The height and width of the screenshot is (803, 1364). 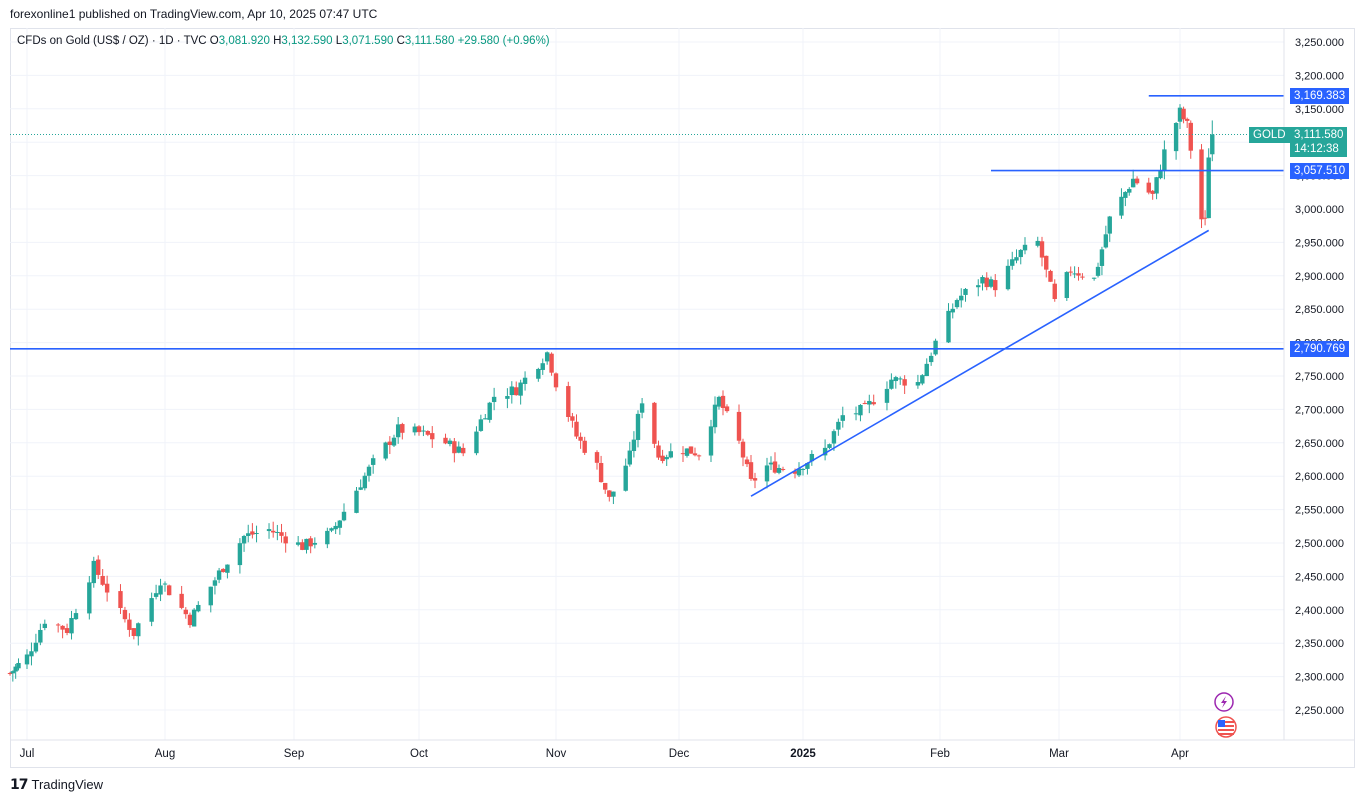 I want to click on level-price-tag-low: 2,790.769, so click(x=1320, y=348).